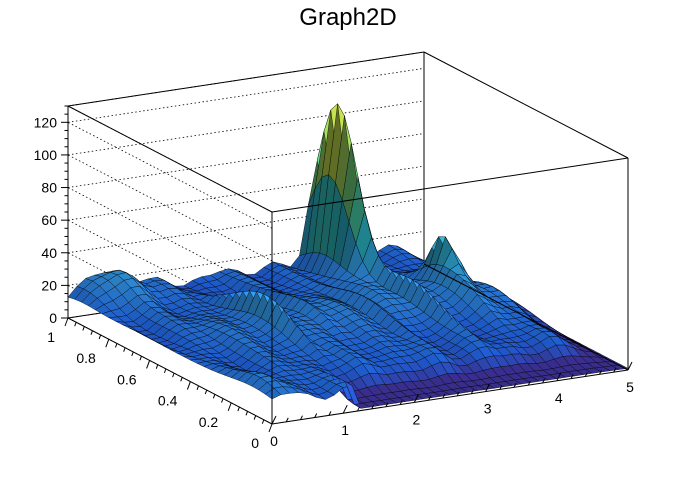 The height and width of the screenshot is (477, 696). What do you see at coordinates (526, 105) in the screenshot?
I see `top-edge-right` at bounding box center [526, 105].